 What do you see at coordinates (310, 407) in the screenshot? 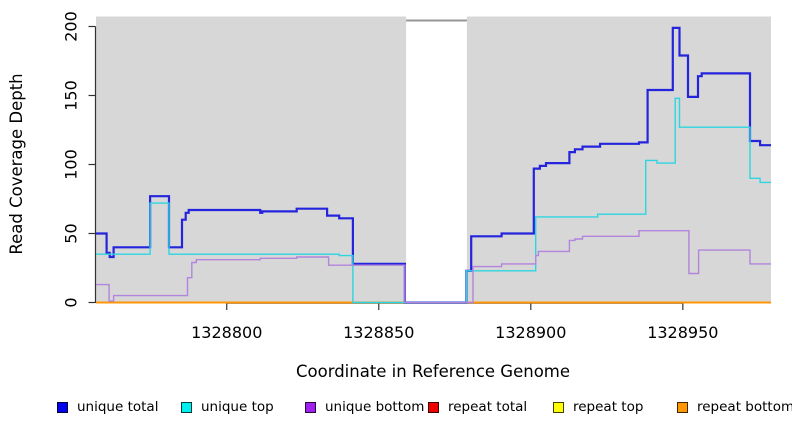
I see `legend-swatch-unique-bottom` at bounding box center [310, 407].